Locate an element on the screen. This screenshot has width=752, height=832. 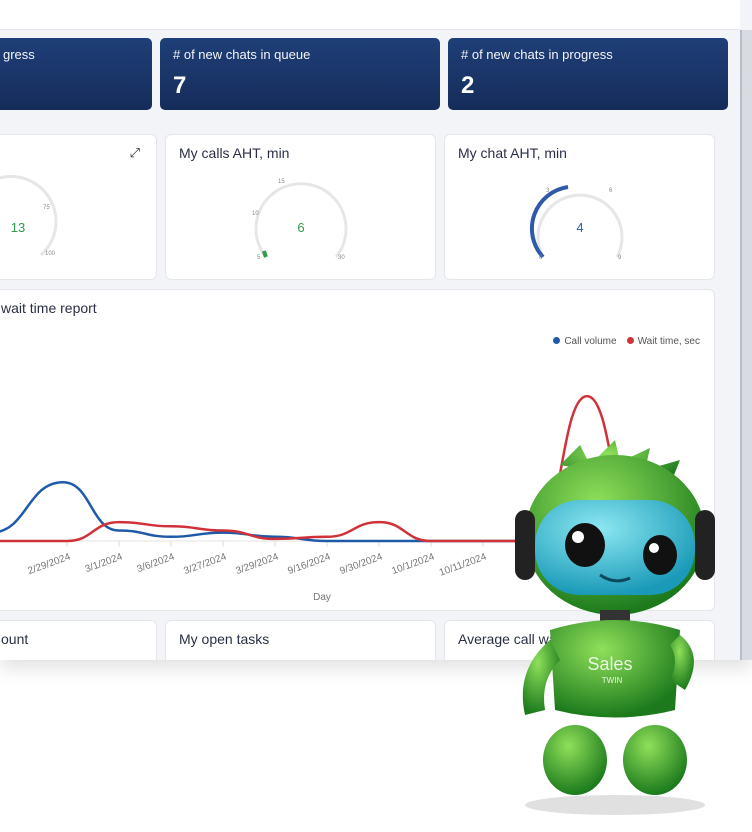
gauge-card-1: ⤢ 75 100 13 is located at coordinates (78, 207).